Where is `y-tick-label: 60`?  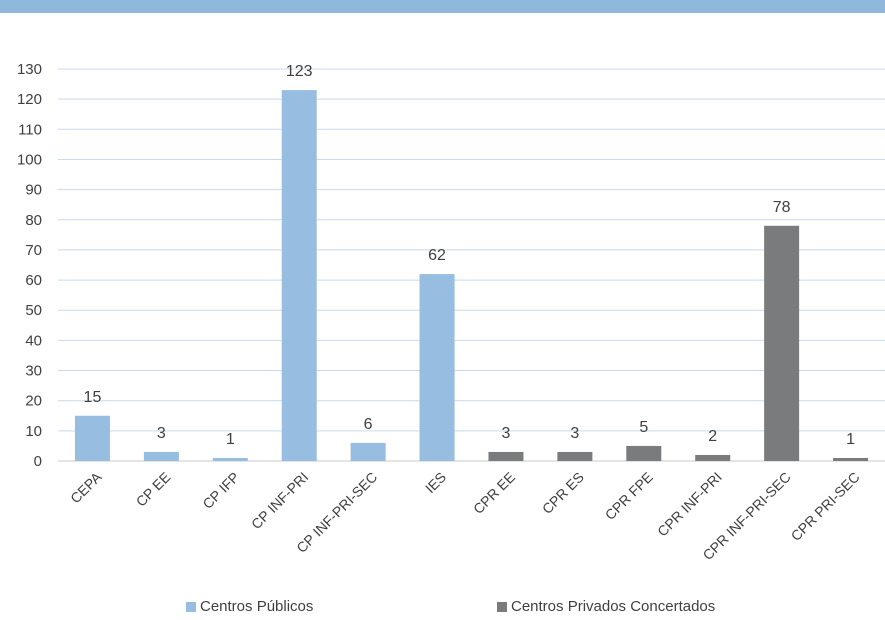
y-tick-label: 60 is located at coordinates (33, 280).